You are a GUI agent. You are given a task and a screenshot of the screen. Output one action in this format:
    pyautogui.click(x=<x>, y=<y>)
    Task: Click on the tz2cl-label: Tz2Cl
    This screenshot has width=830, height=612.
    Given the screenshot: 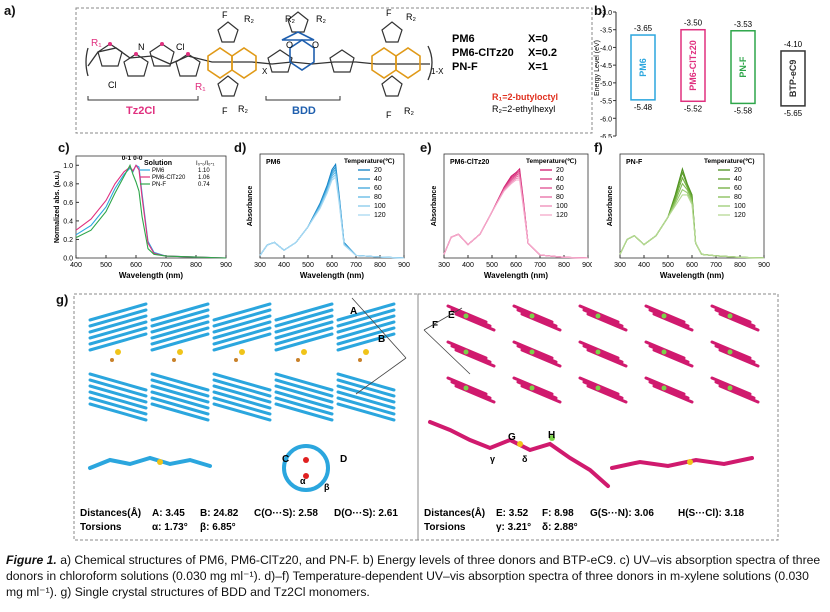 What is the action you would take?
    pyautogui.click(x=140, y=111)
    